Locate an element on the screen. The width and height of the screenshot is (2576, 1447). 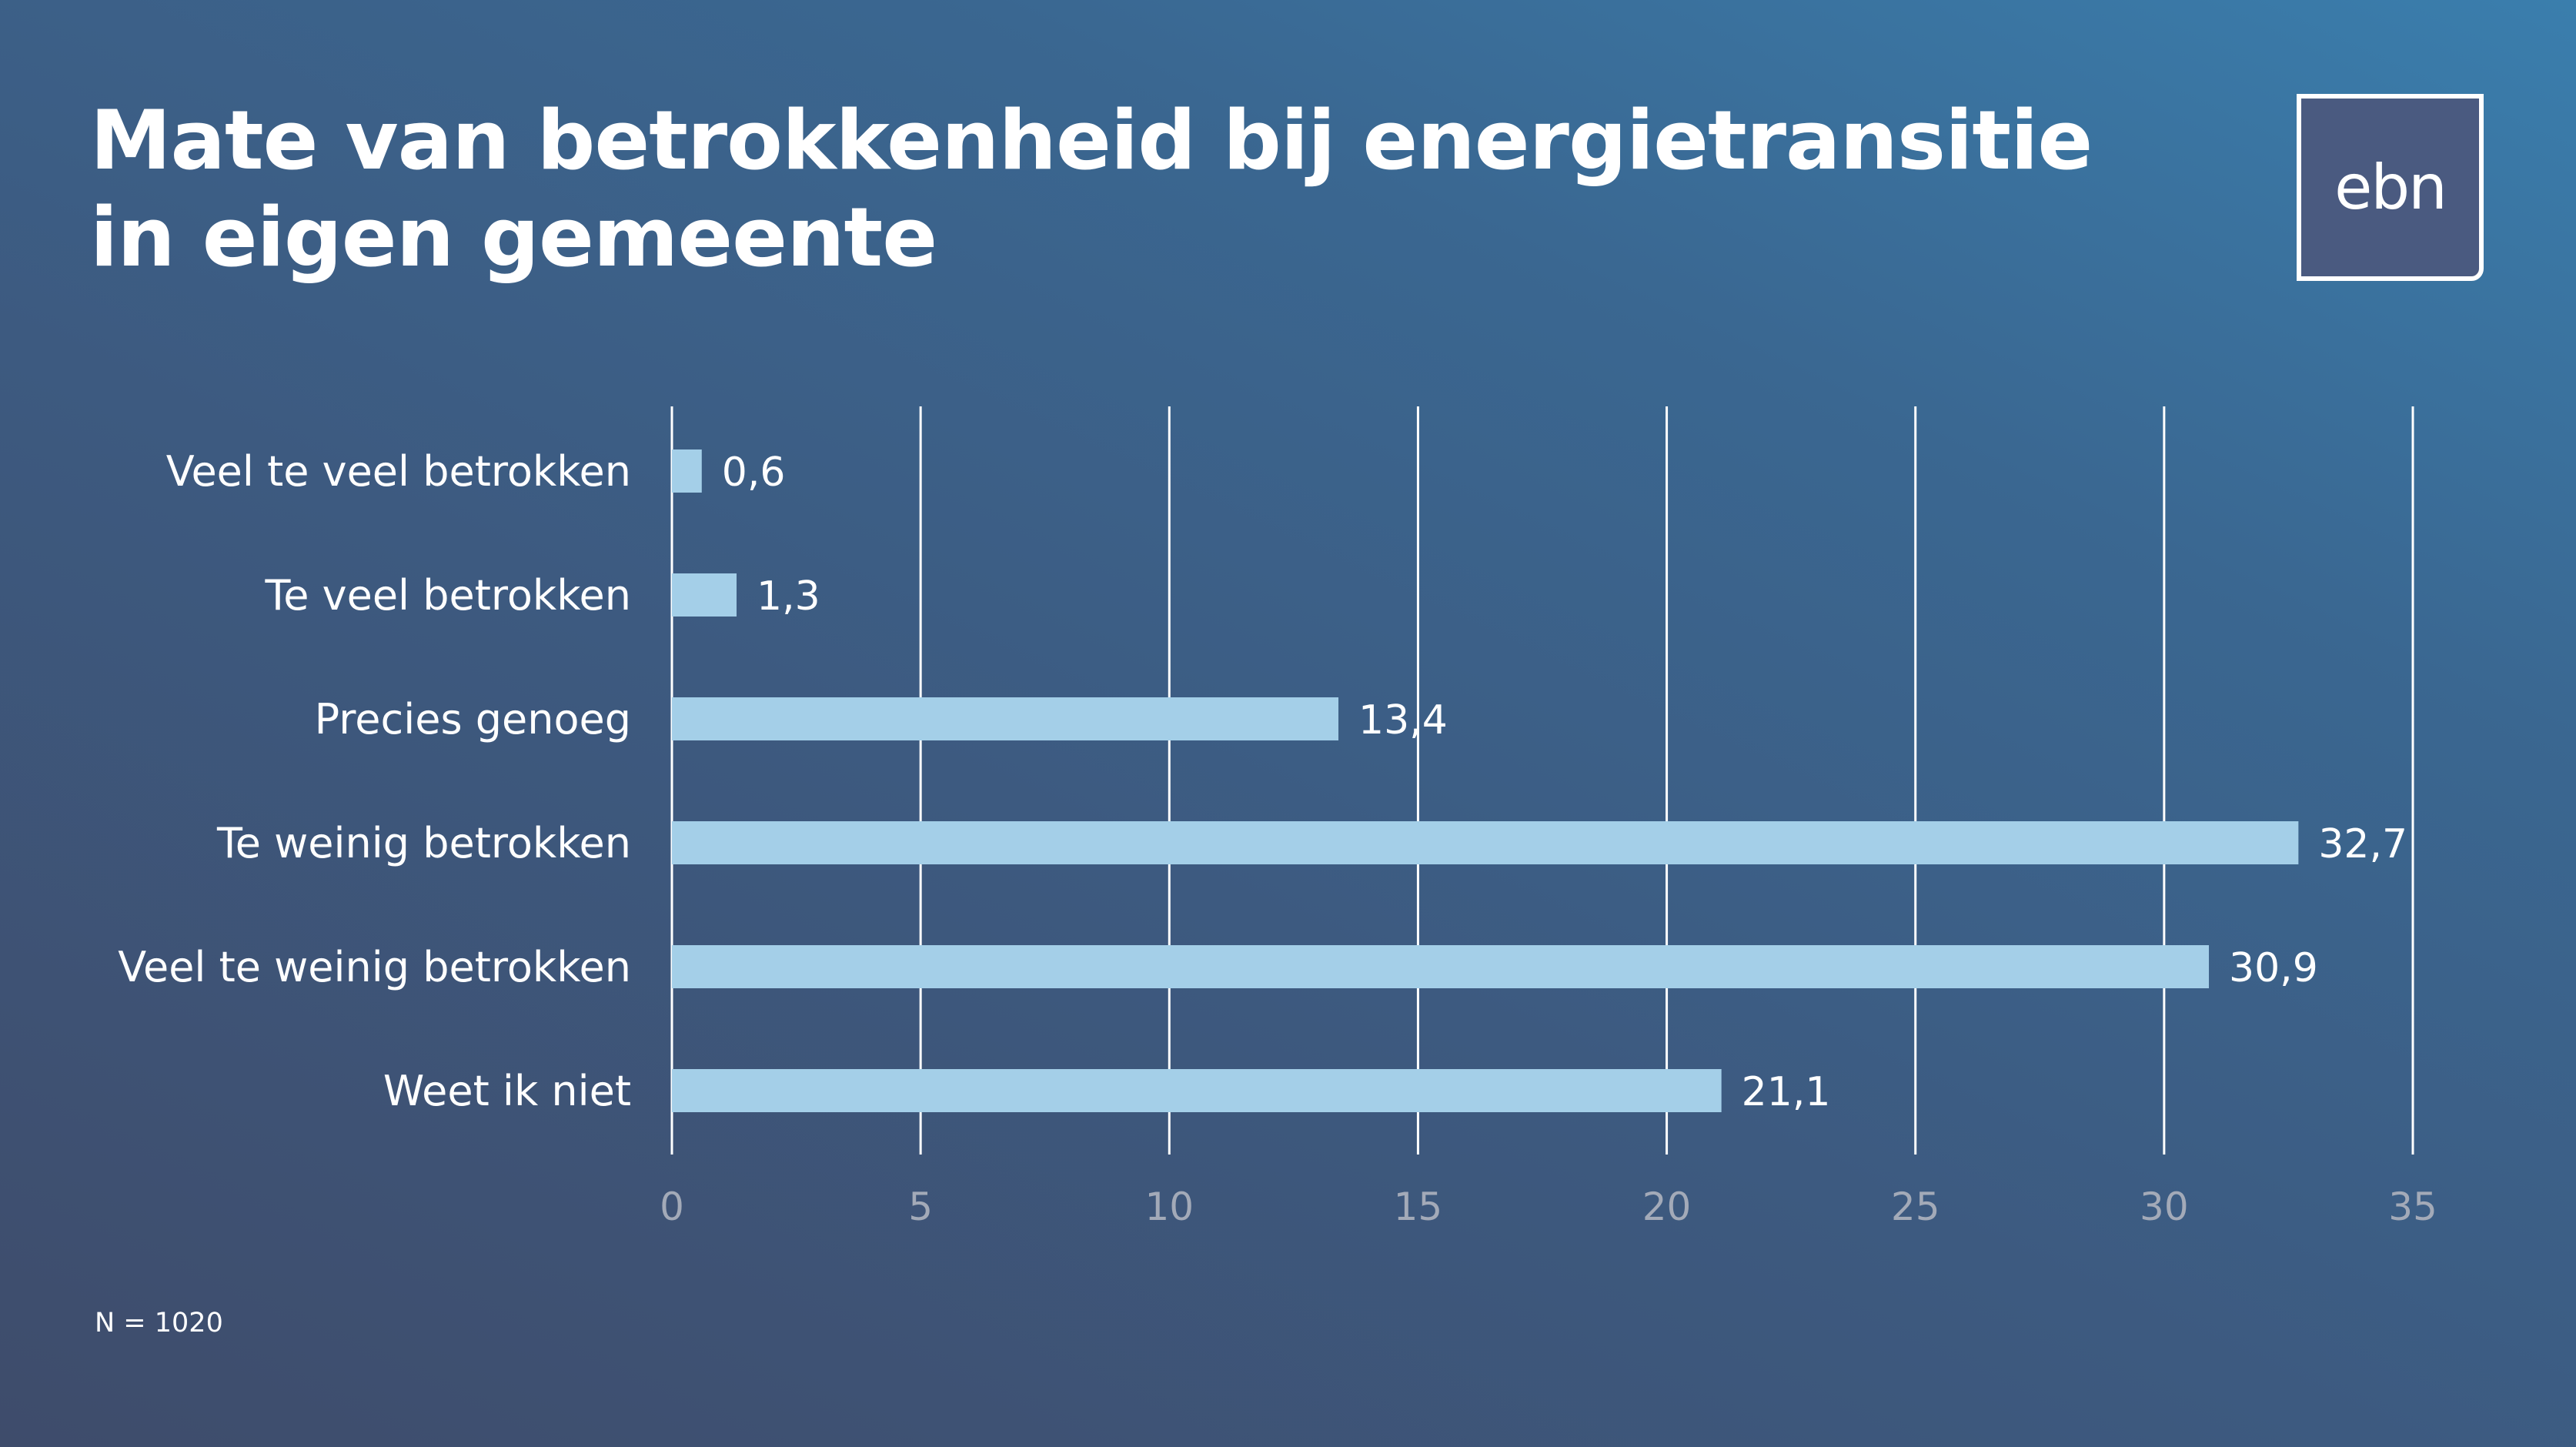
value-label: 30,9 is located at coordinates (2273, 968).